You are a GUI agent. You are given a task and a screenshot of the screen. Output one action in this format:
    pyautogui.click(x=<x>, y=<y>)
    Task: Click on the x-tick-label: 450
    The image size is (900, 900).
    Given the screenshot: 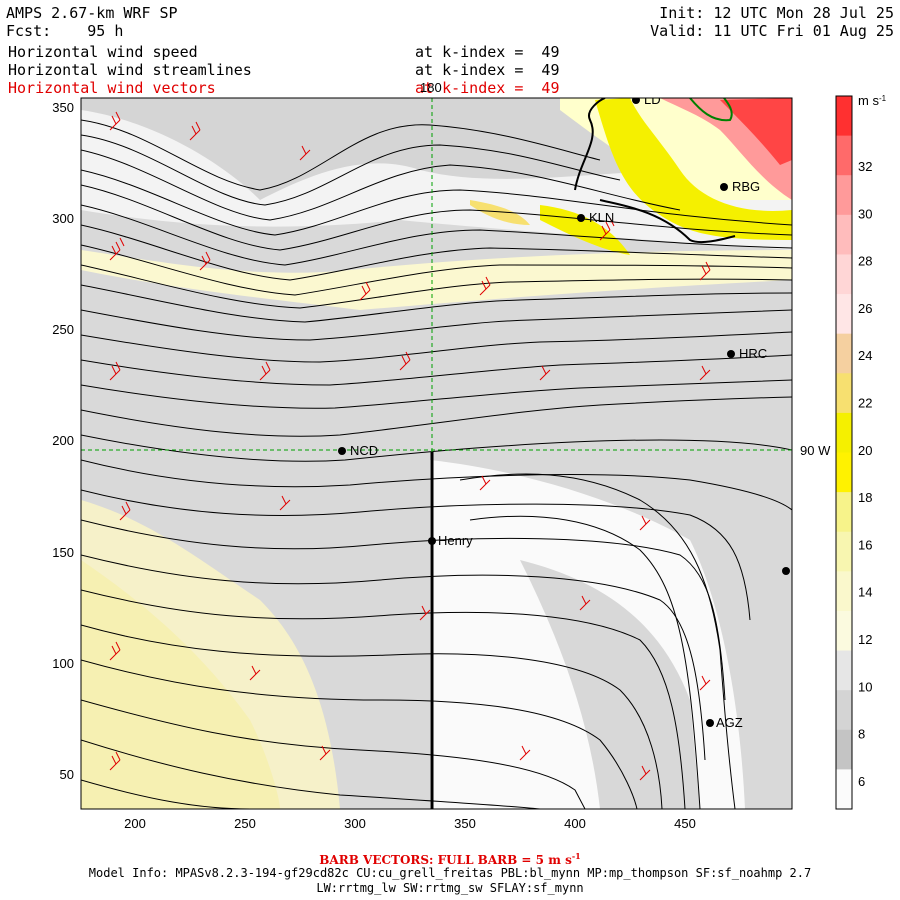 What is the action you would take?
    pyautogui.click(x=685, y=823)
    